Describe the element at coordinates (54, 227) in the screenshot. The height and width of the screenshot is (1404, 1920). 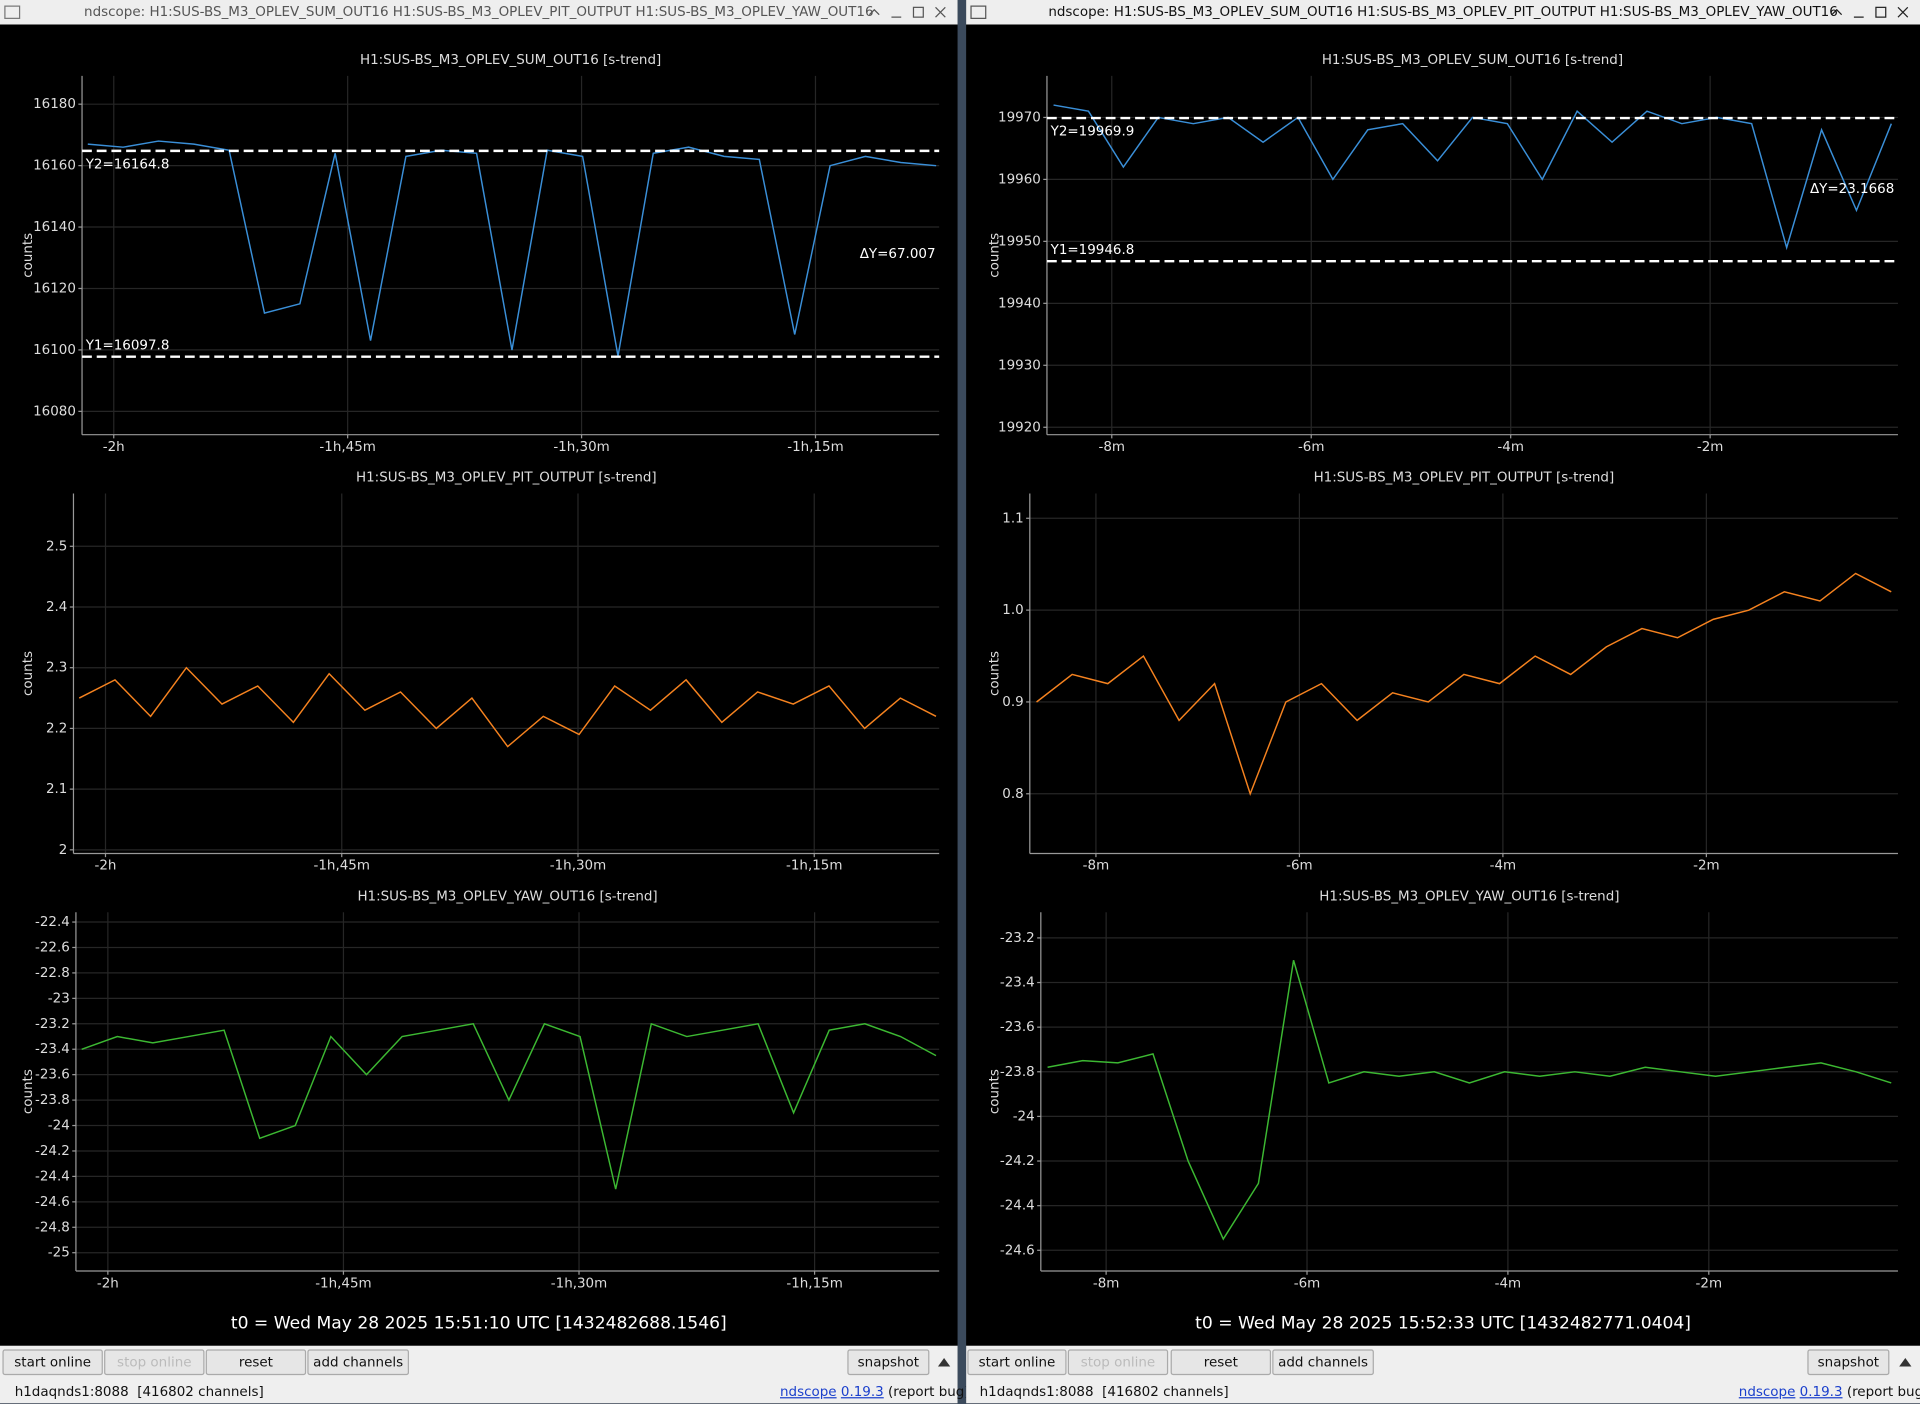
I see `y-tick-label: 16140` at that location.